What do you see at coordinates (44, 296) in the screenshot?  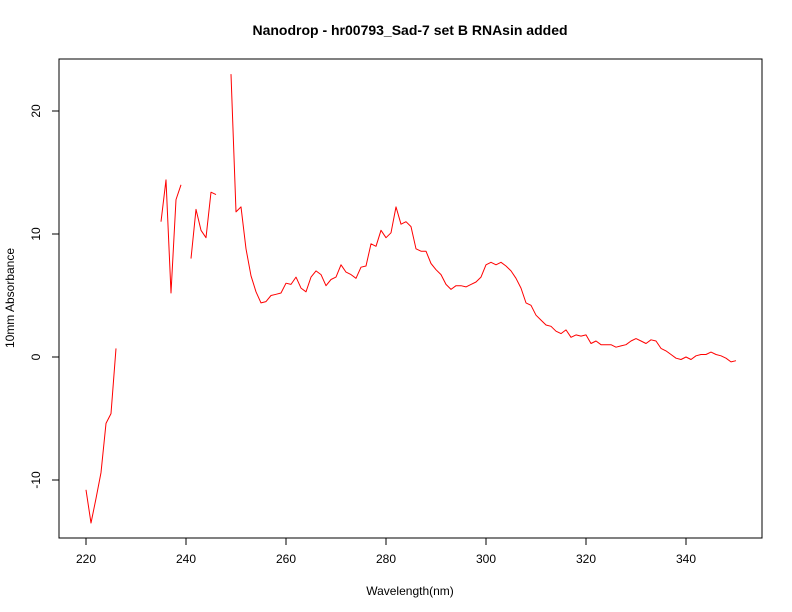 I see `y-axis: -10 0 10 20` at bounding box center [44, 296].